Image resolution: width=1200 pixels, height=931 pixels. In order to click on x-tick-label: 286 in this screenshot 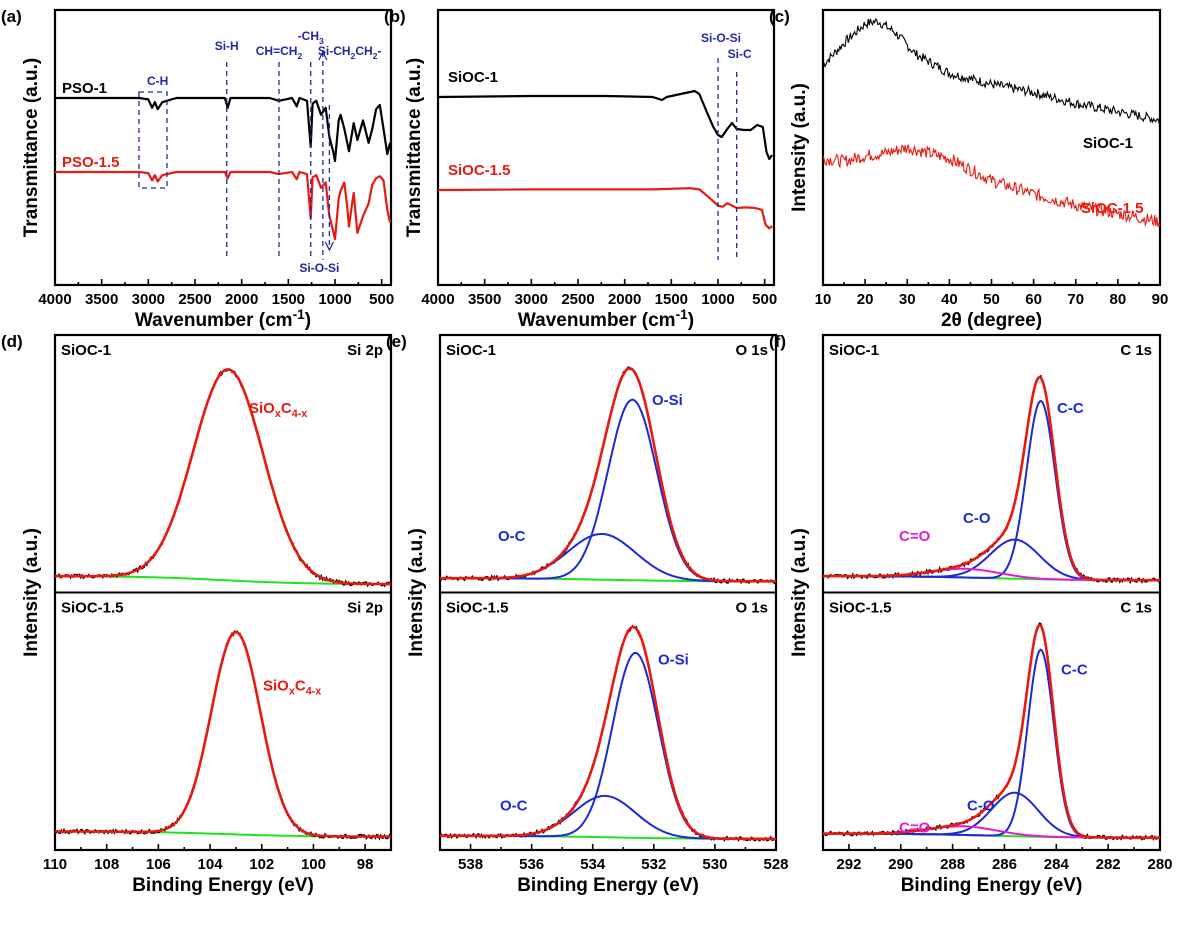, I will do `click(1004, 864)`.